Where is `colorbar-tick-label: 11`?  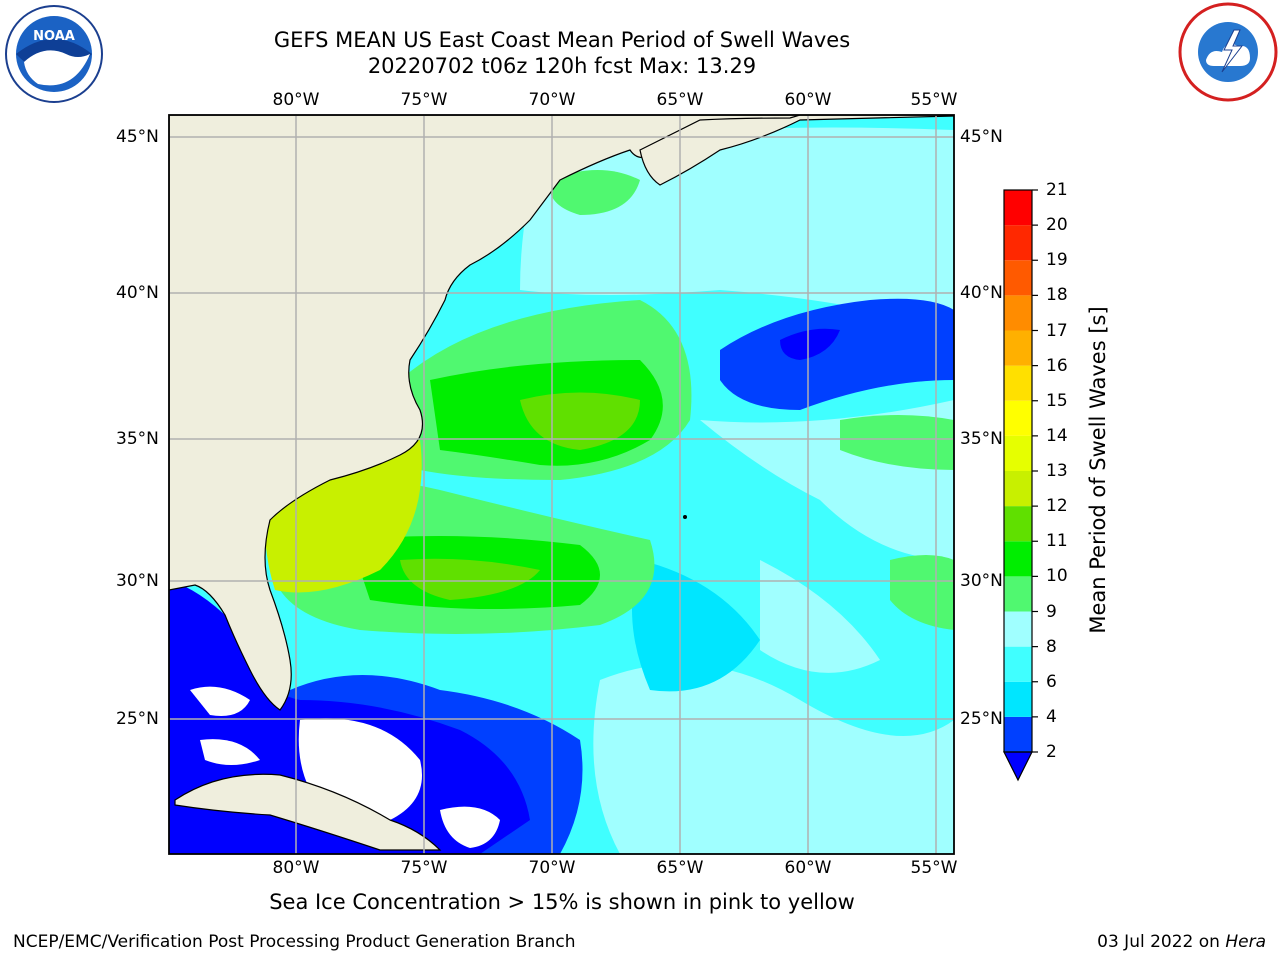
colorbar-tick-label: 11 is located at coordinates (1057, 541).